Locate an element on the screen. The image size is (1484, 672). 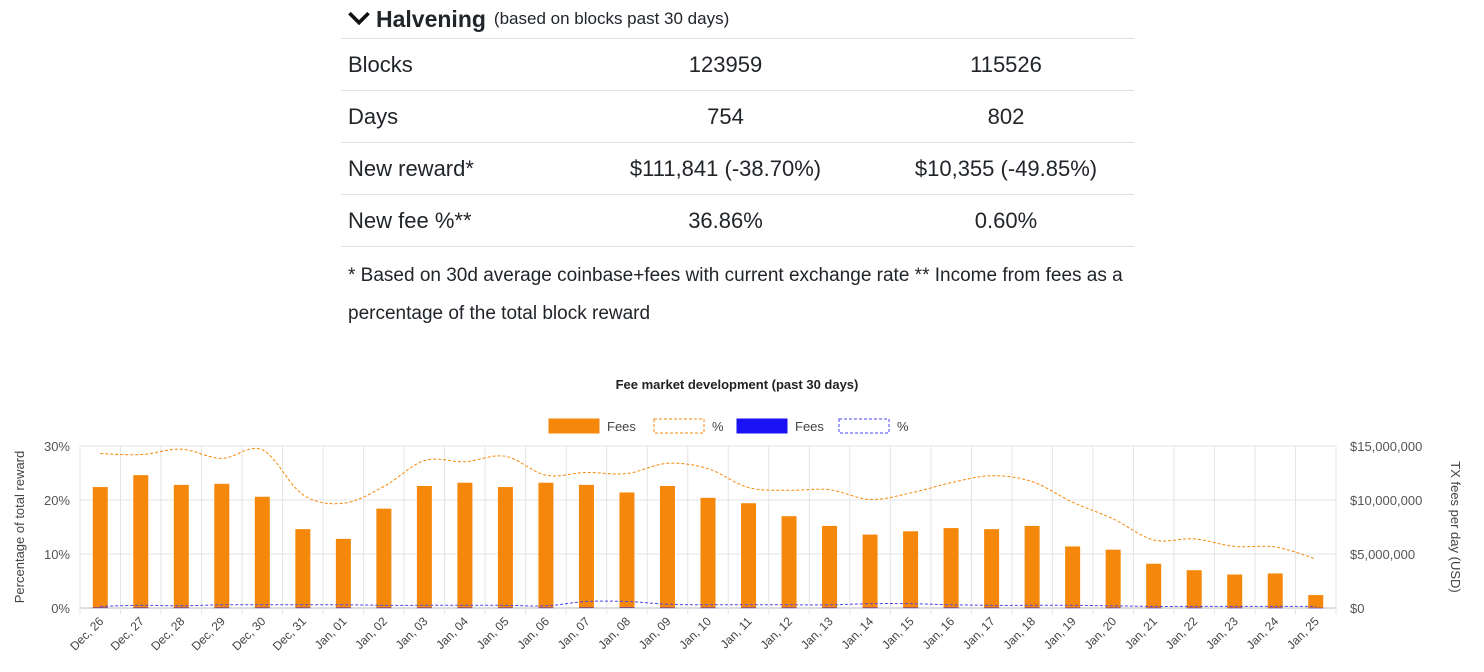
row-value: $10,355 (-49.85%) is located at coordinates (1006, 168).